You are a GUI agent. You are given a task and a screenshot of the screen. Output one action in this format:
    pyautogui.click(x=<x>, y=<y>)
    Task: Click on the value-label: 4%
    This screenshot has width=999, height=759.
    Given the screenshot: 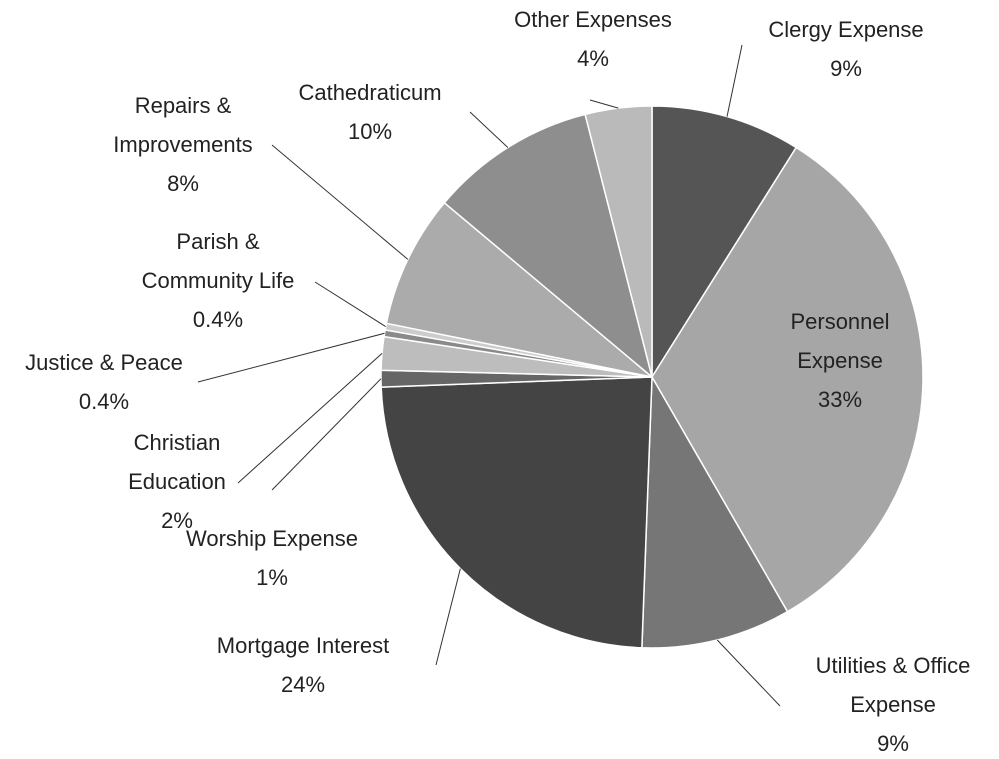 What is the action you would take?
    pyautogui.click(x=593, y=58)
    